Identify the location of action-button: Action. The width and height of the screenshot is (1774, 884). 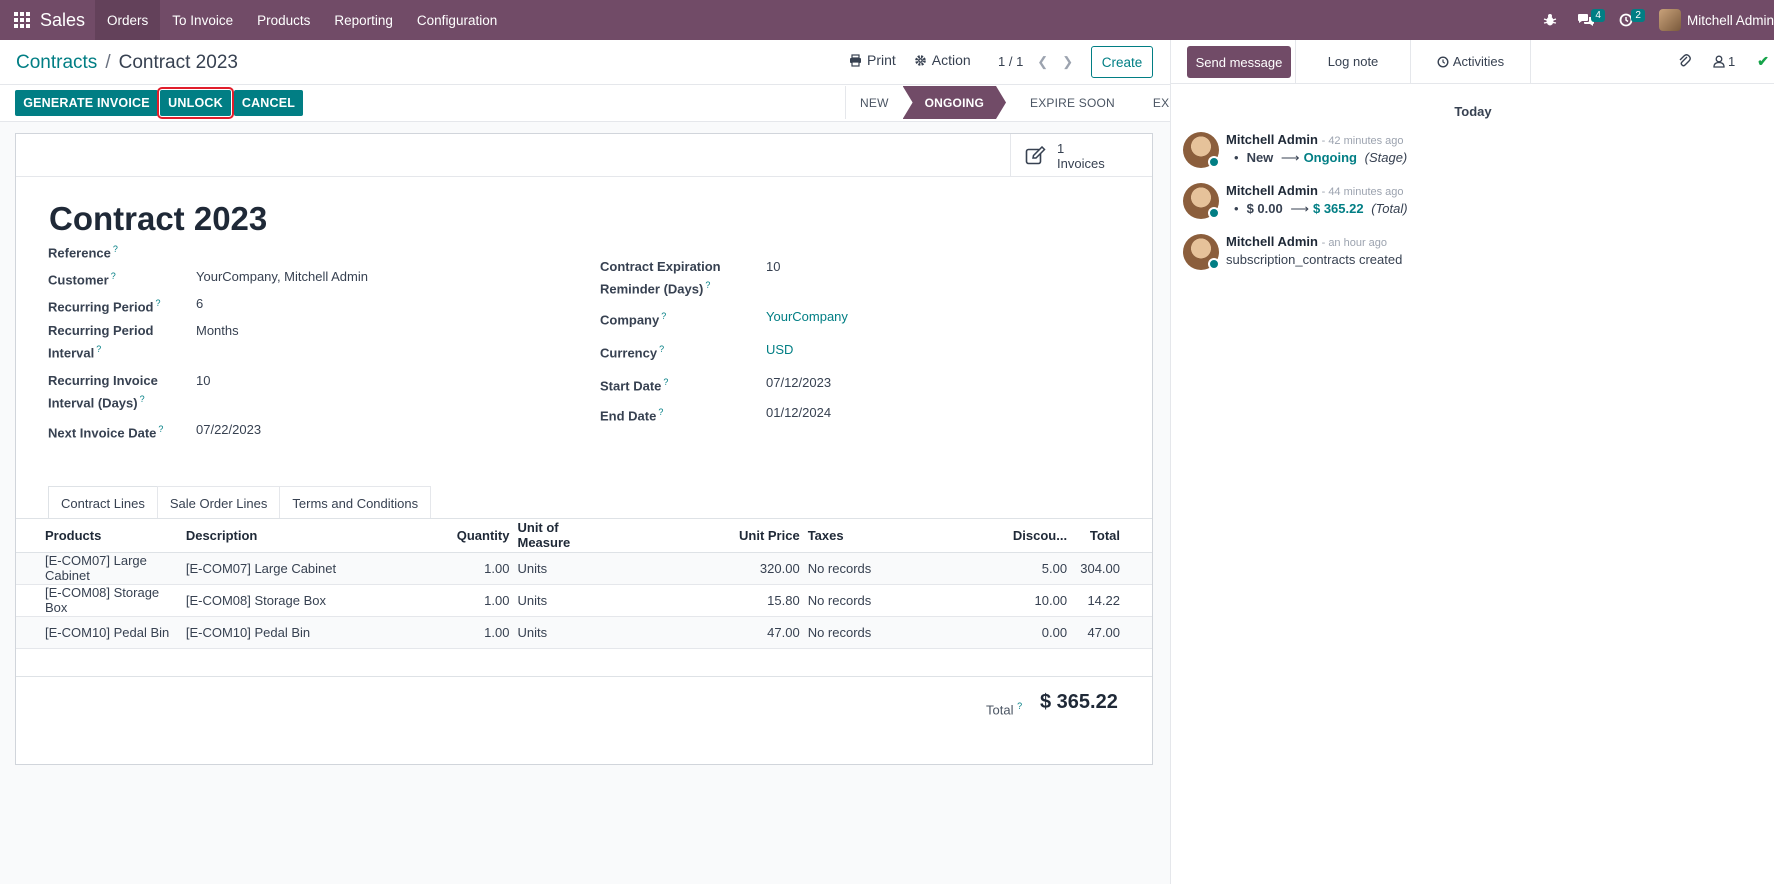
(942, 60).